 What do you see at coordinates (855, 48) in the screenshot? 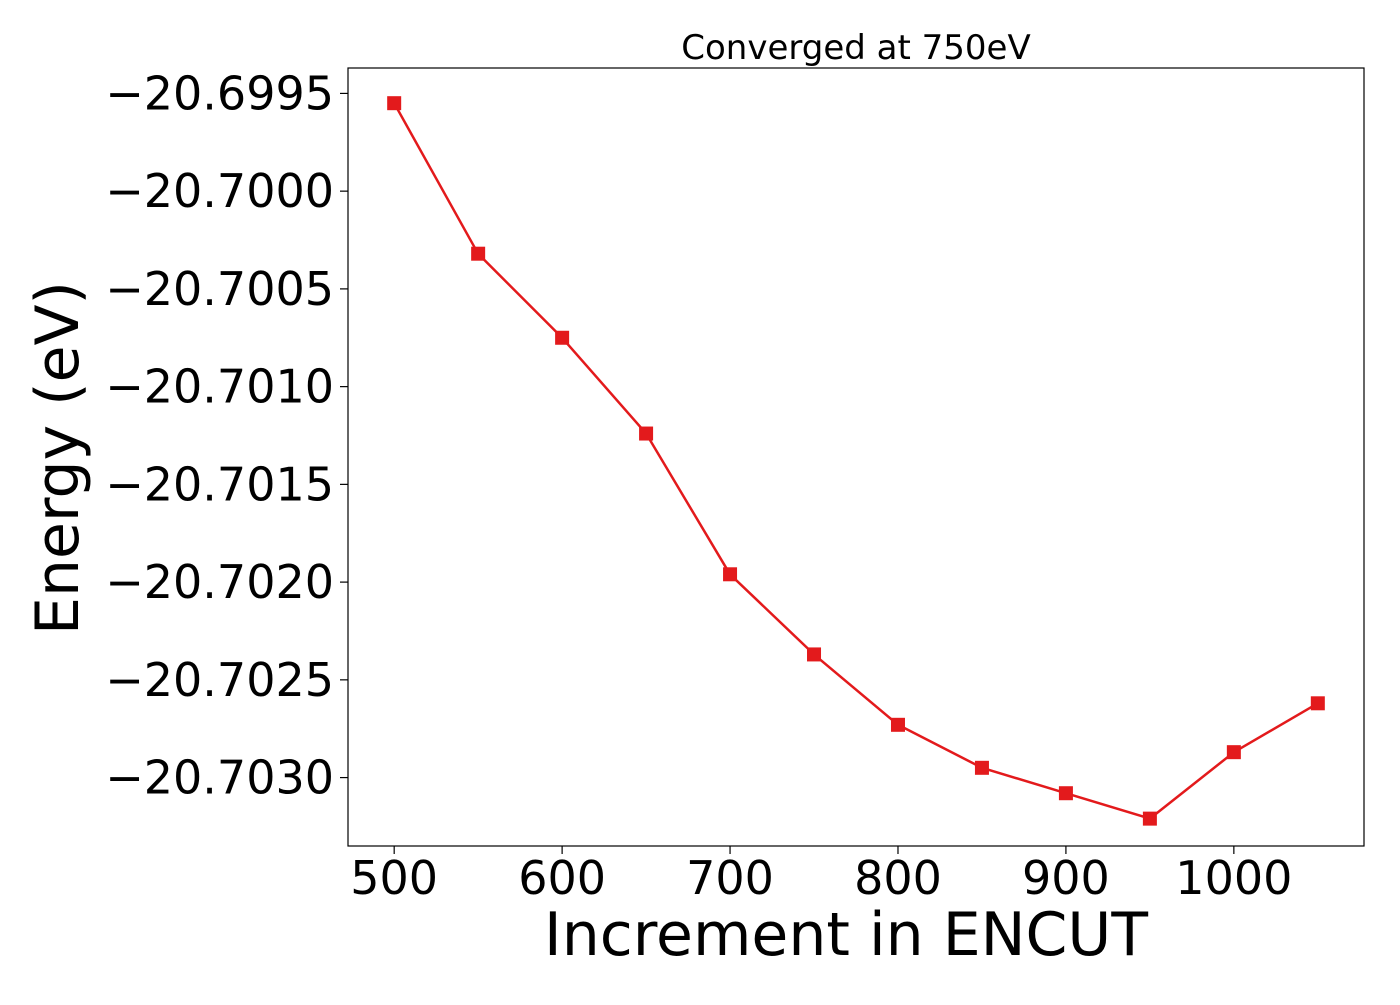
I see `chart-title: Converged at 750eV` at bounding box center [855, 48].